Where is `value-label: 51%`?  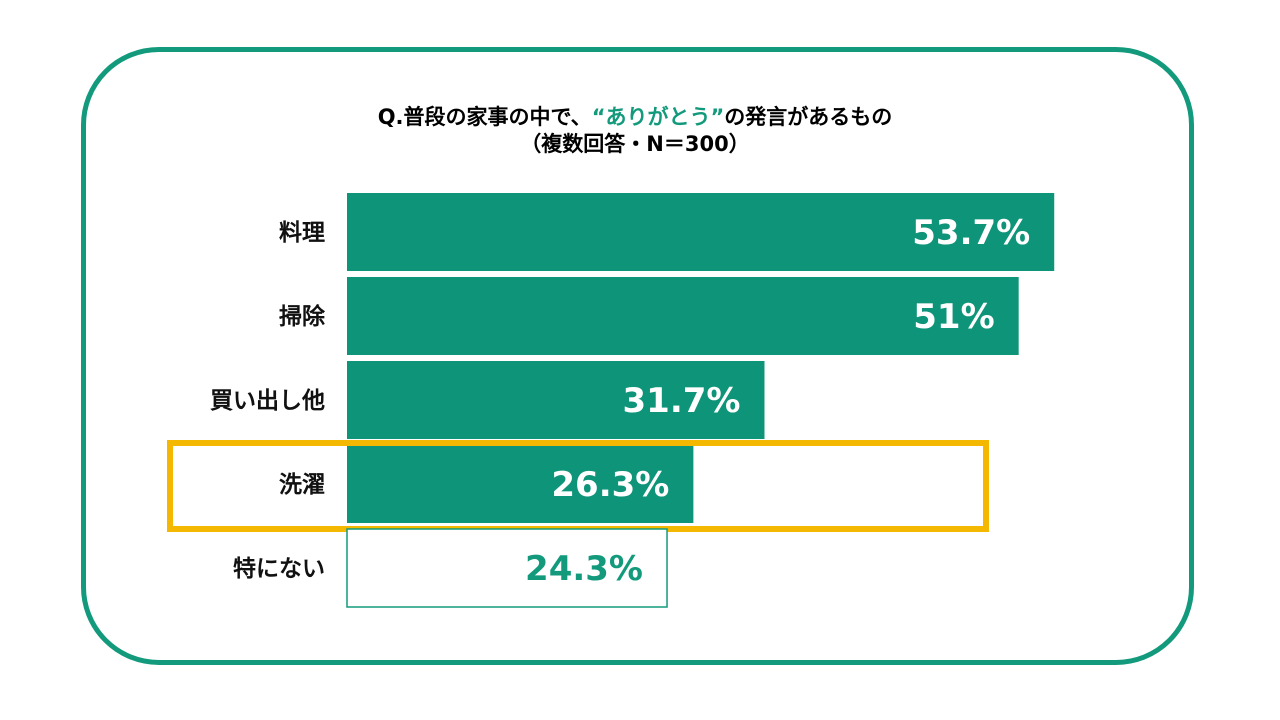 value-label: 51% is located at coordinates (953, 317).